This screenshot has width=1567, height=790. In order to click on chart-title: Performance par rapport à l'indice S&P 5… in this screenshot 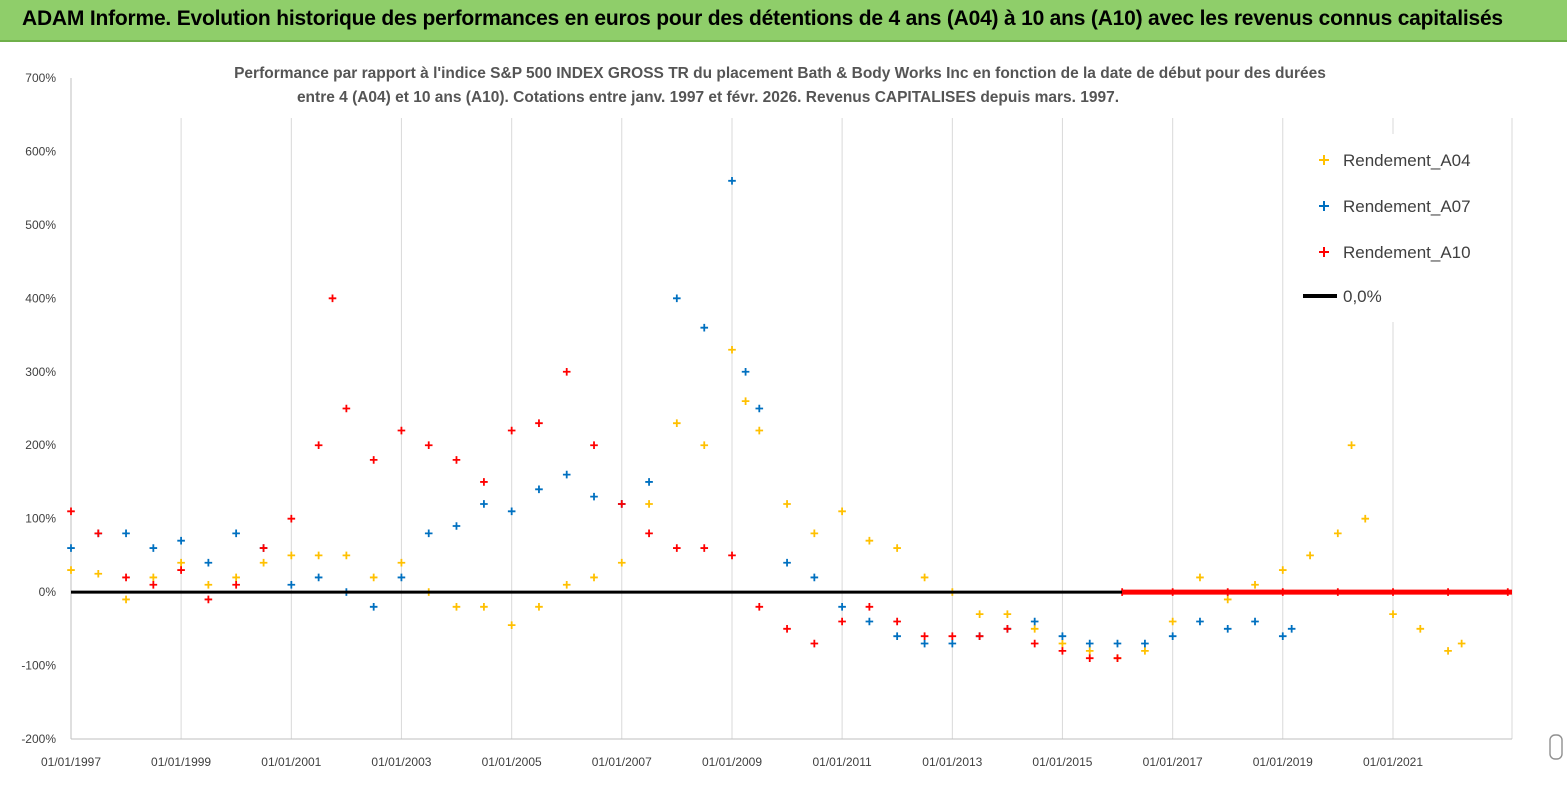, I will do `click(780, 87)`.